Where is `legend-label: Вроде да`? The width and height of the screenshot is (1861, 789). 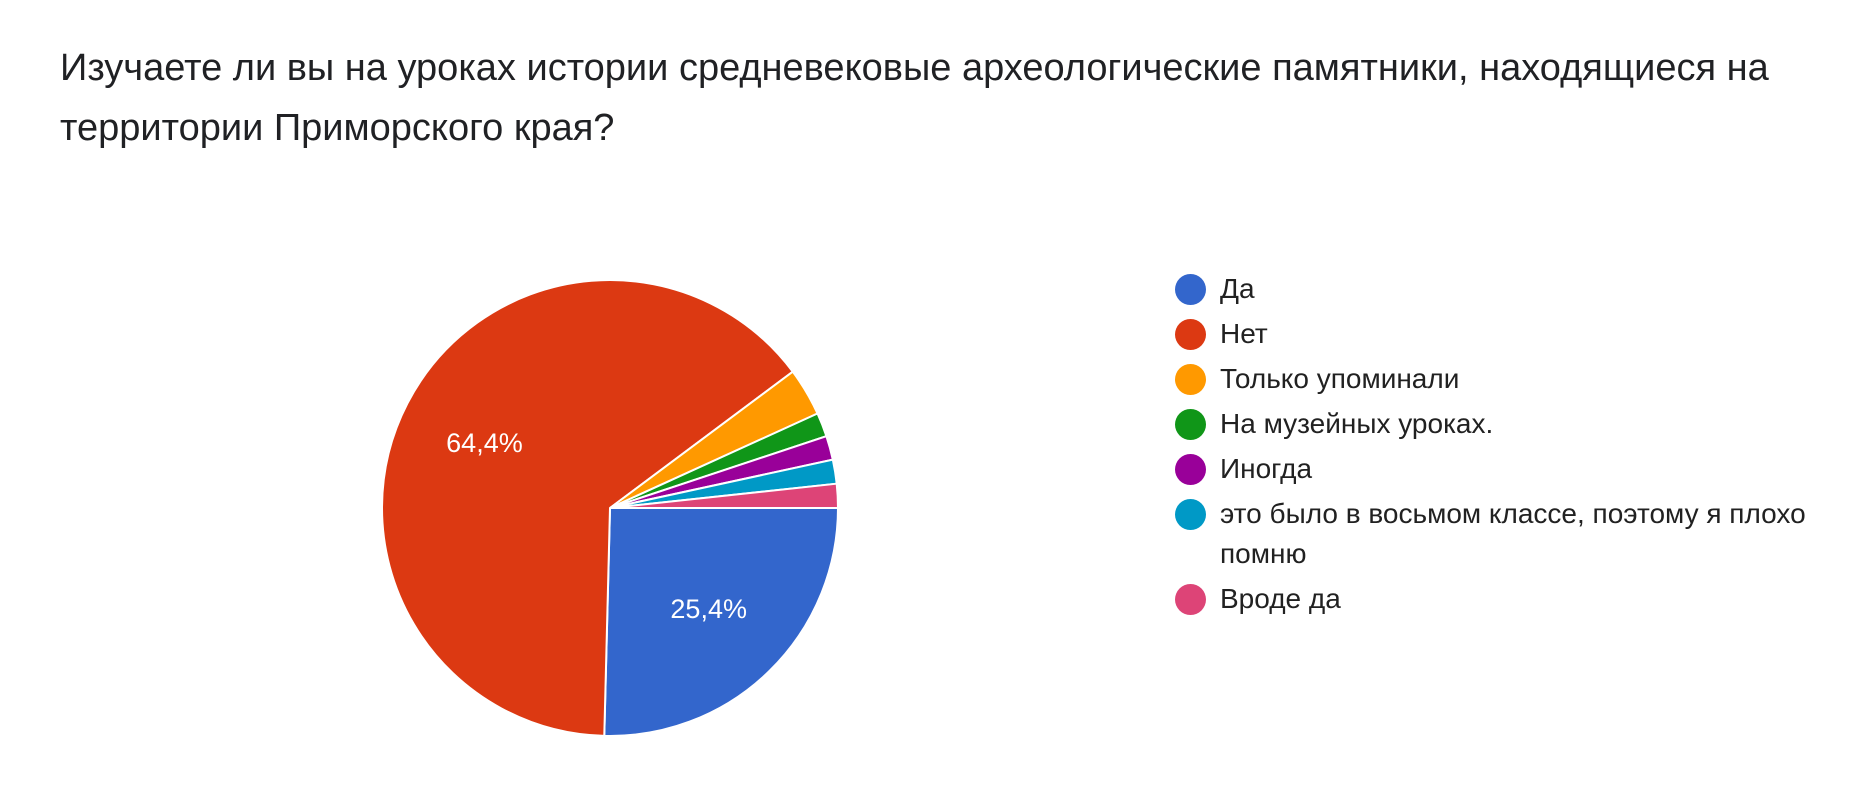 legend-label: Вроде да is located at coordinates (1280, 598).